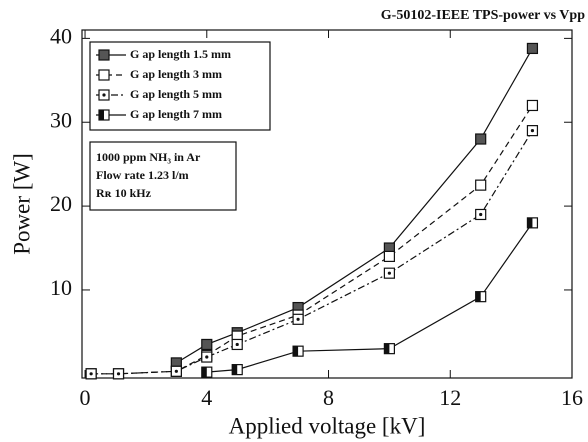 Image resolution: width=588 pixels, height=442 pixels. I want to click on x-tick-label: 8, so click(328, 397).